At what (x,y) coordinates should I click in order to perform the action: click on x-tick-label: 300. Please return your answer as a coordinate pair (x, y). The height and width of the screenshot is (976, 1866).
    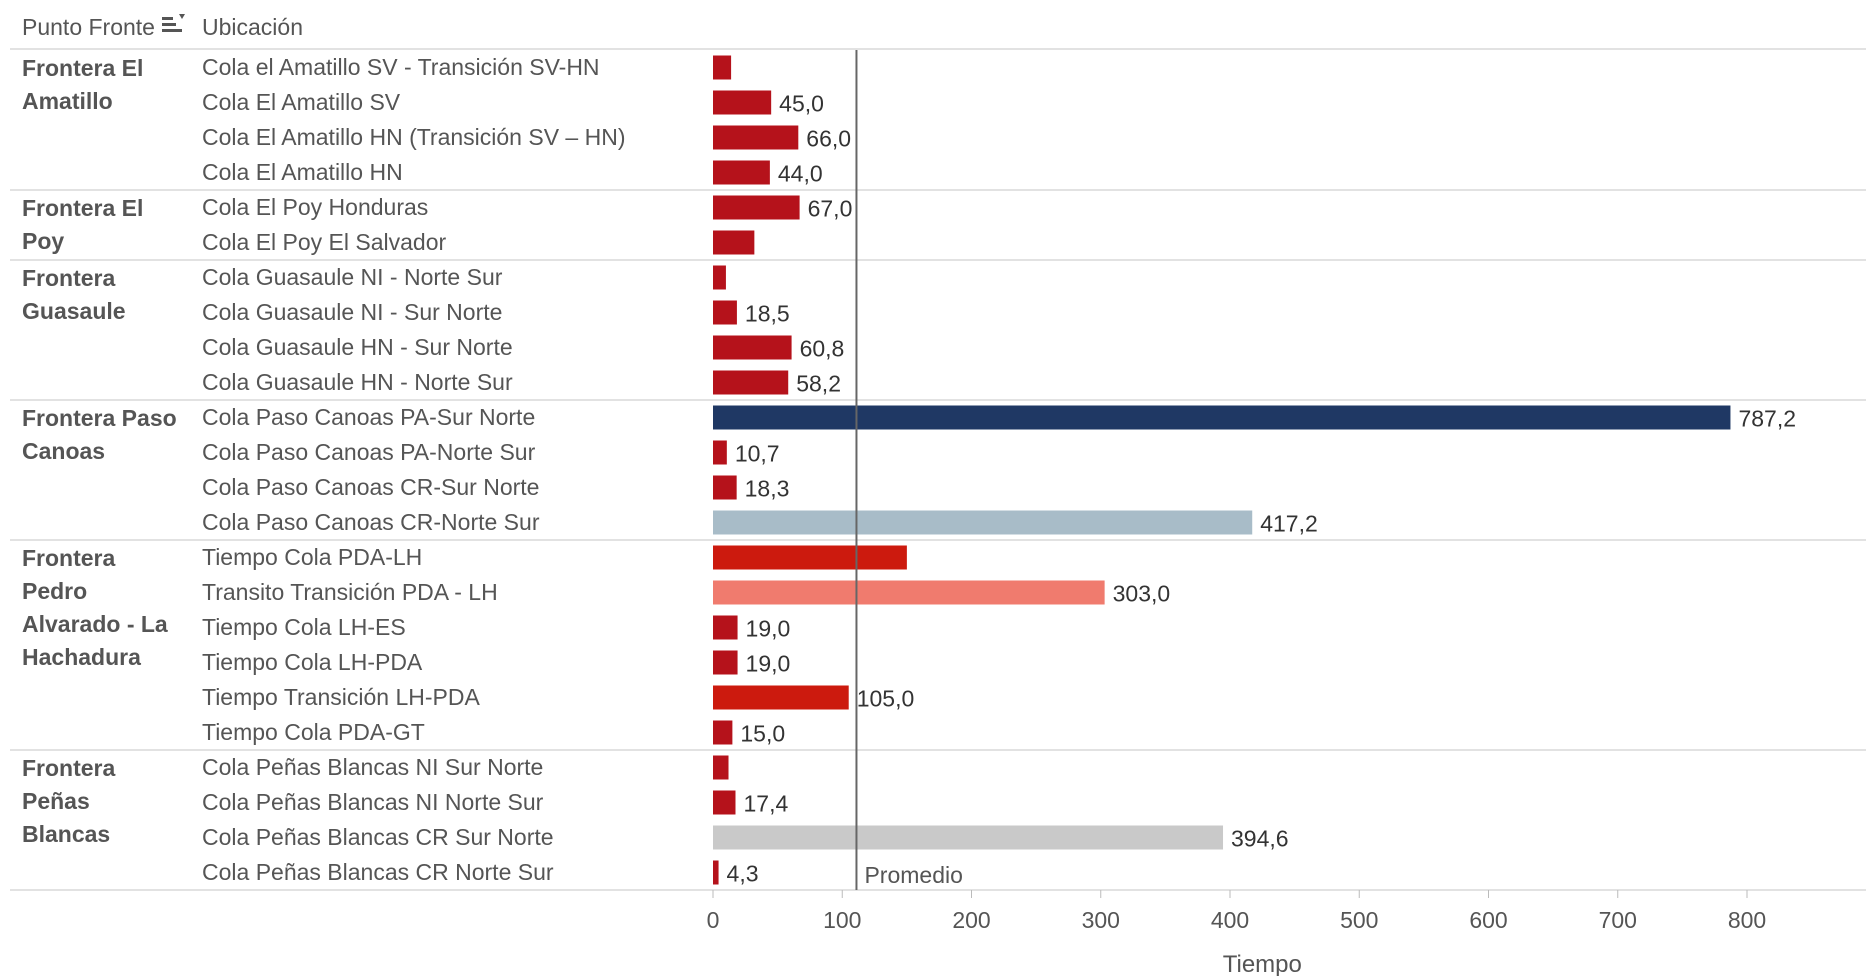
    Looking at the image, I should click on (1101, 920).